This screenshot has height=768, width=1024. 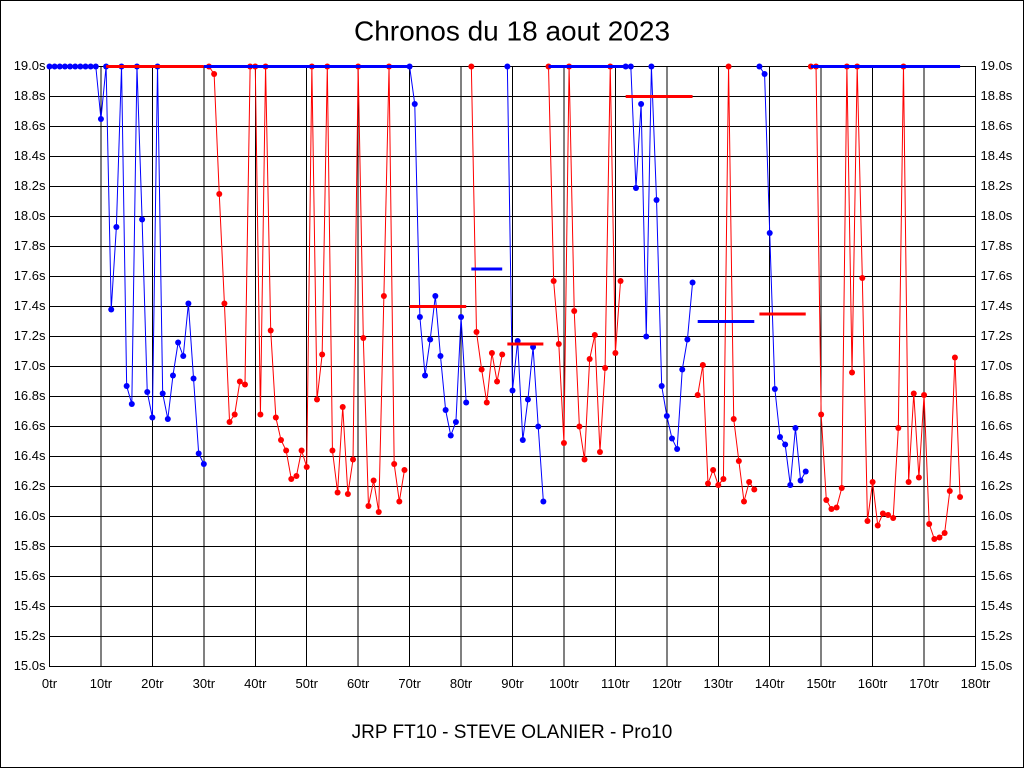 I want to click on y-tick-label-right: 15.8s, so click(x=997, y=545).